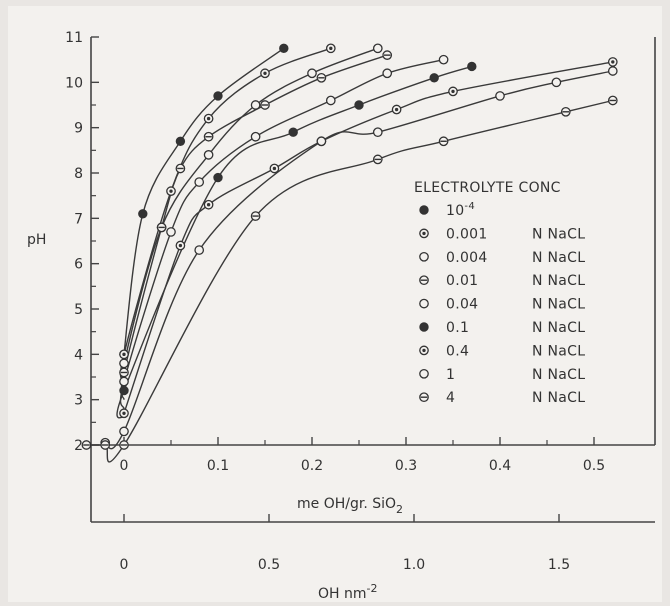 This screenshot has height=606, width=670. What do you see at coordinates (74, 38) in the screenshot?
I see `y-tick-label: 11` at bounding box center [74, 38].